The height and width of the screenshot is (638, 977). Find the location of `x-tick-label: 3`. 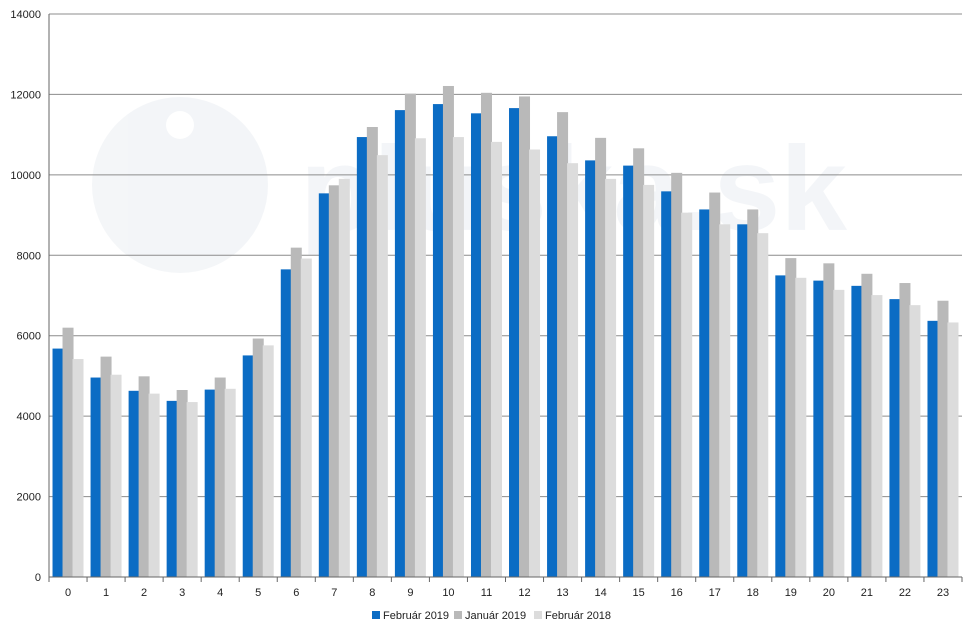

x-tick-label: 3 is located at coordinates (182, 593).